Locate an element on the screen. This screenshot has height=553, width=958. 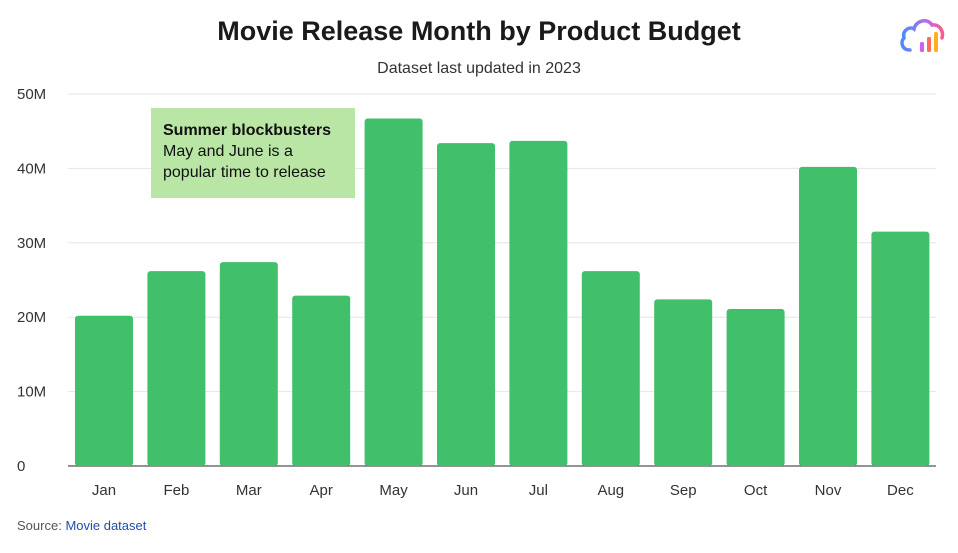
bar-may is located at coordinates (393, 292).